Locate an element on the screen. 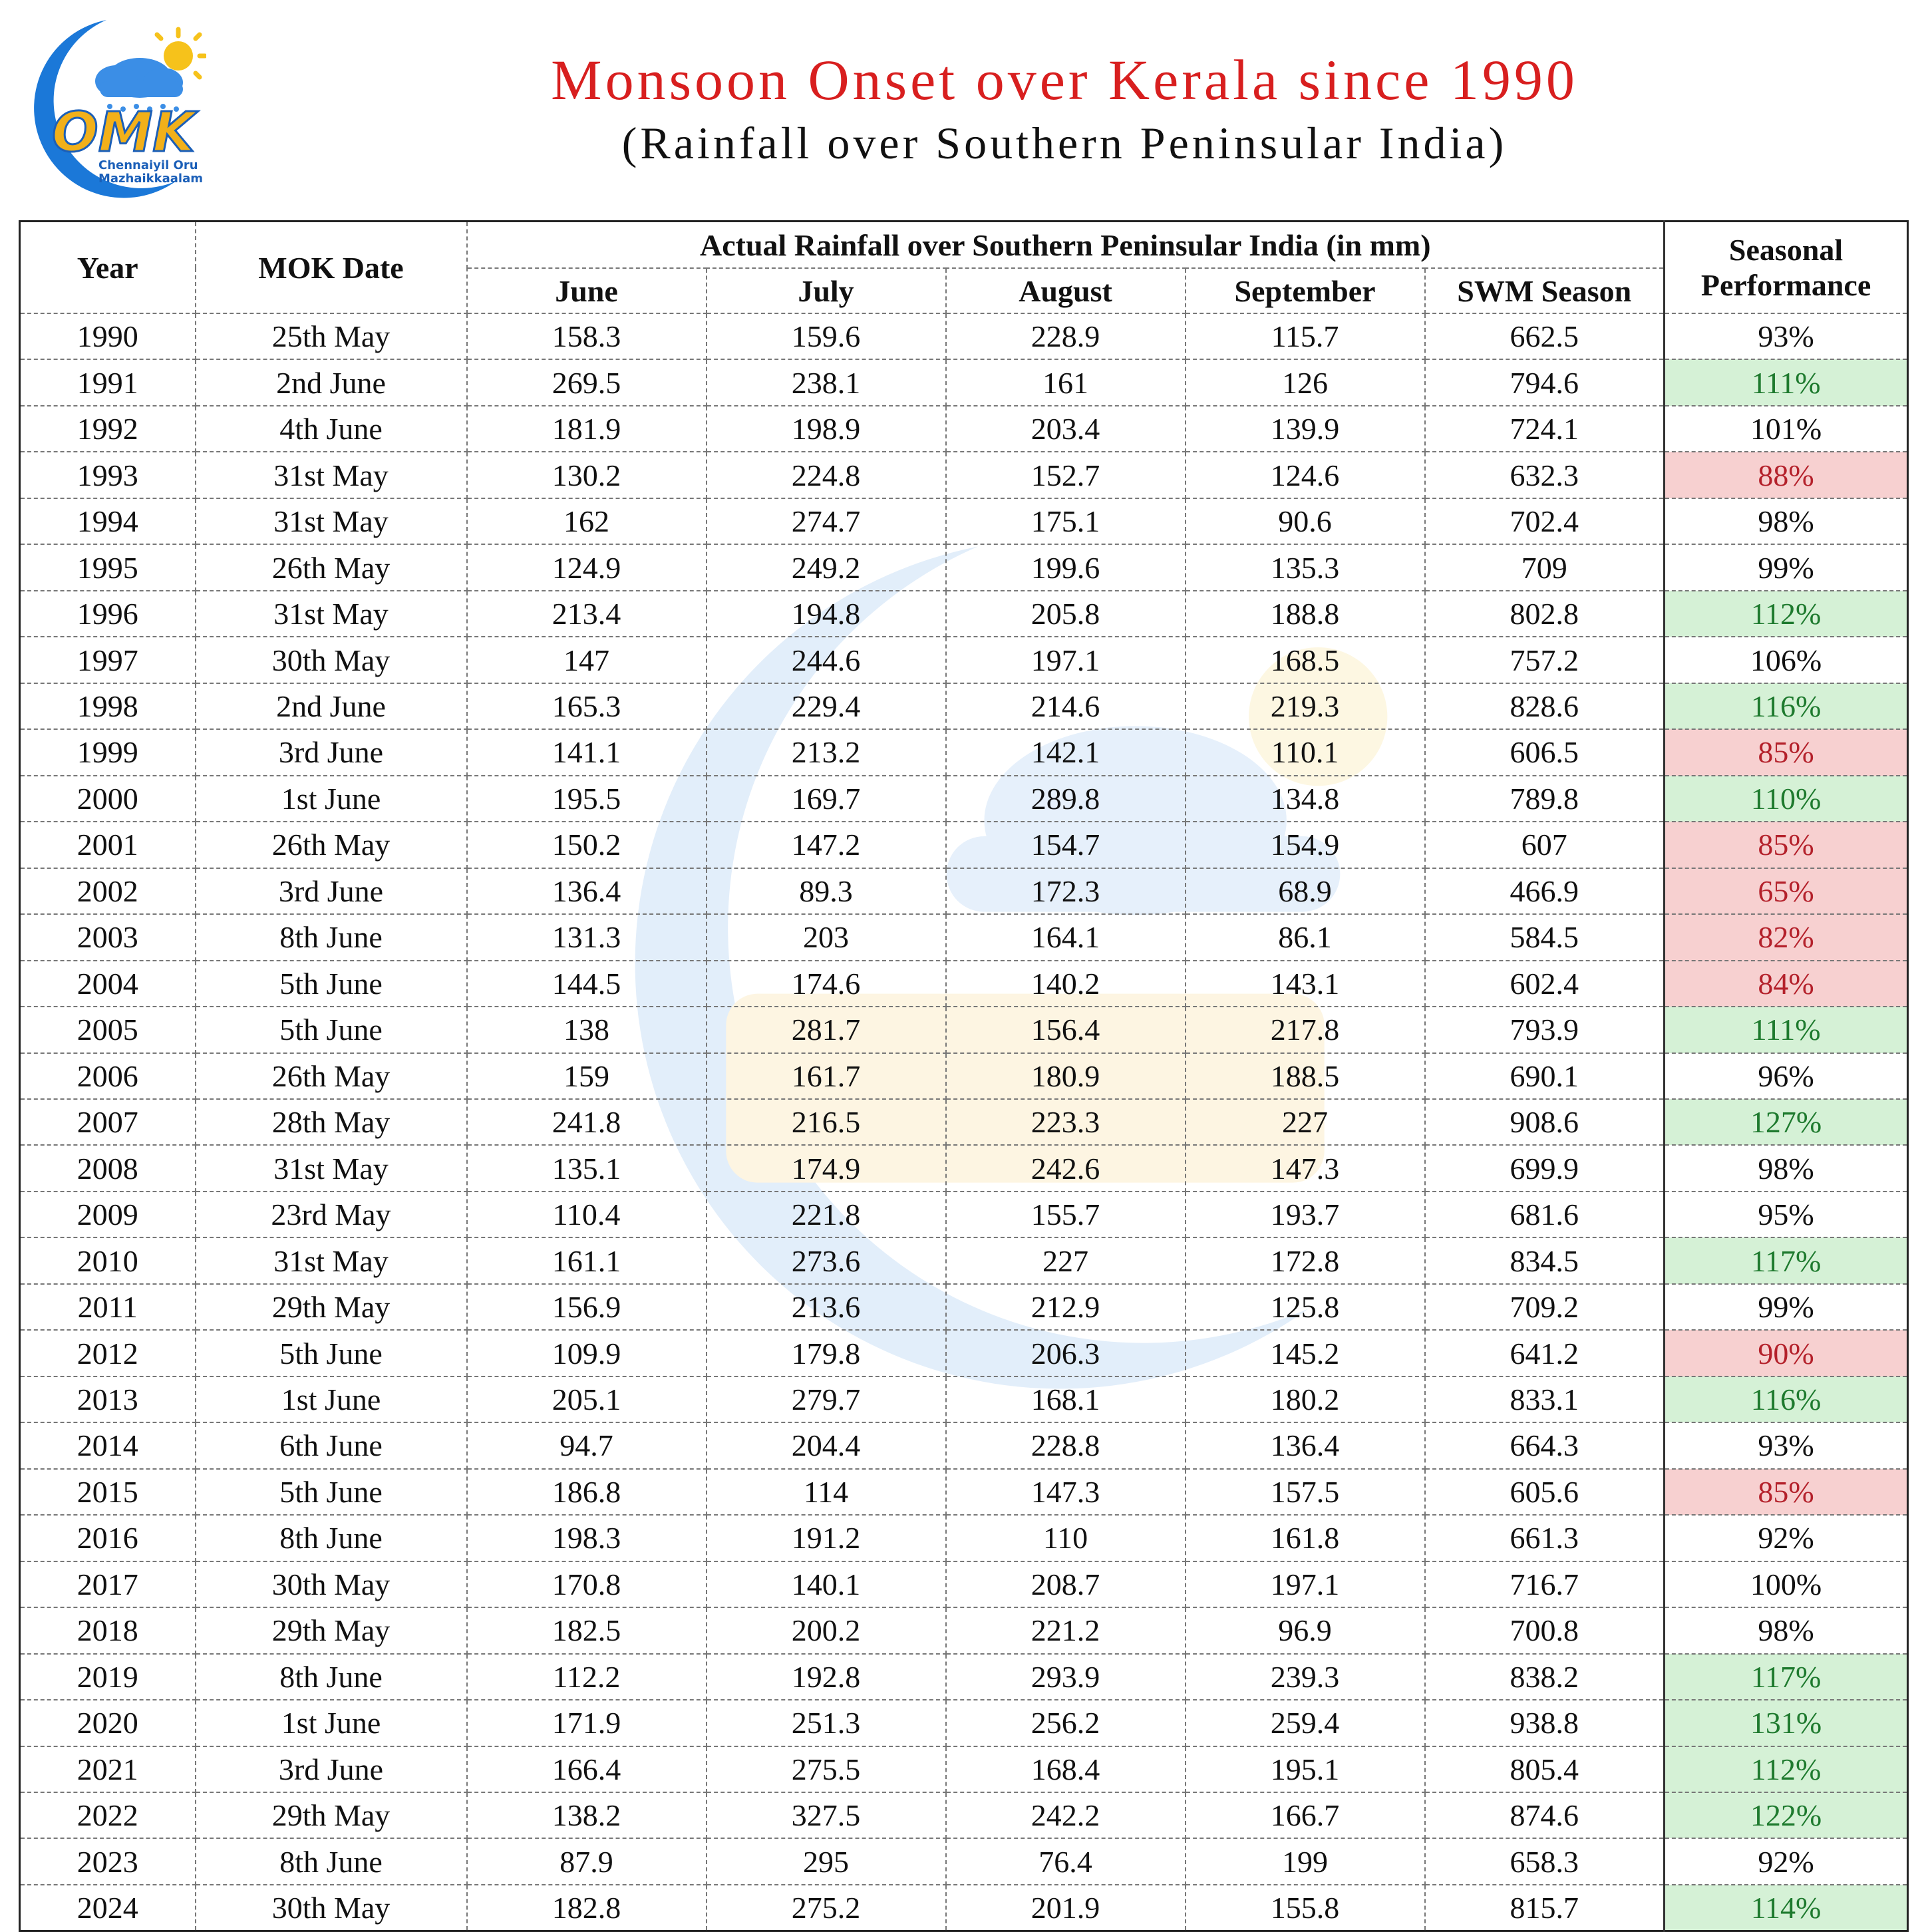  cell-september: 161.8 is located at coordinates (1305, 1538).